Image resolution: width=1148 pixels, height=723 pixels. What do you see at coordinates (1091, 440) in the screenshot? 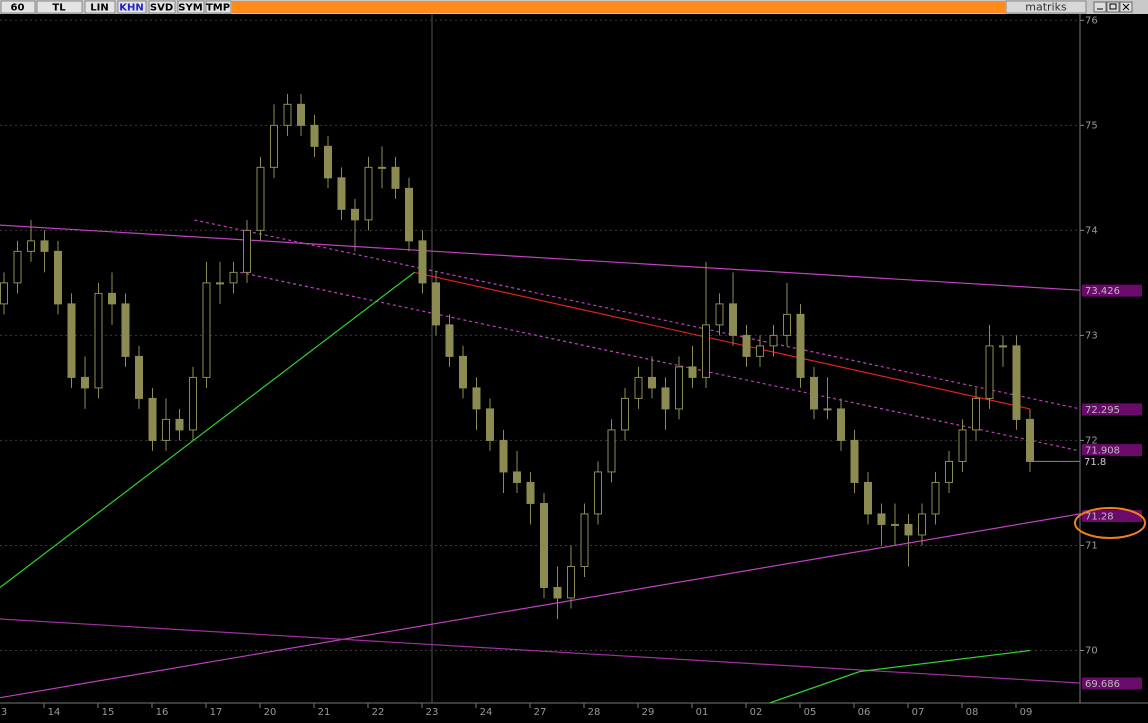
I see `y-tick-label: 72` at bounding box center [1091, 440].